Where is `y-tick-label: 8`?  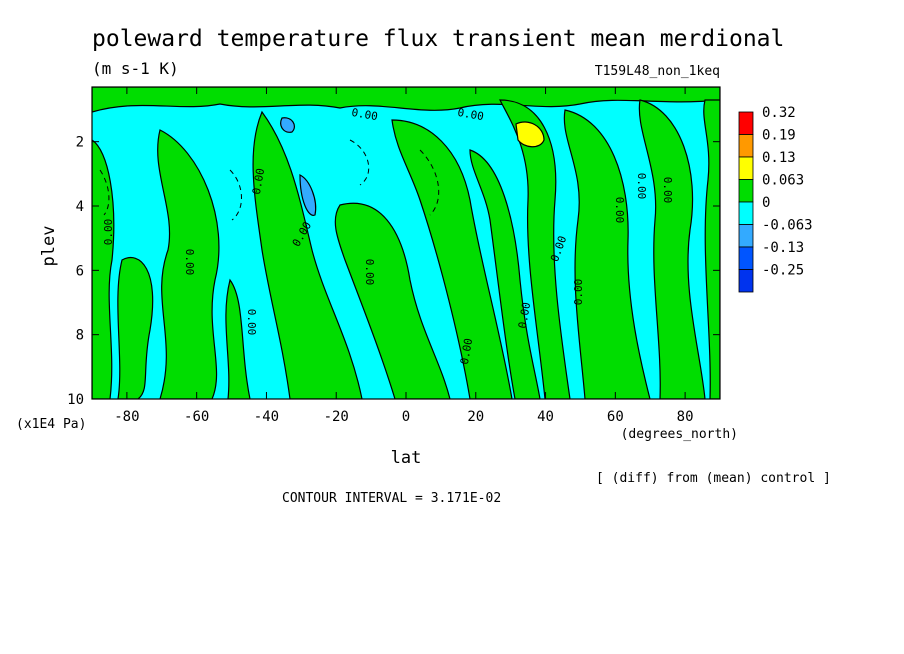
y-tick-label: 8 is located at coordinates (80, 336).